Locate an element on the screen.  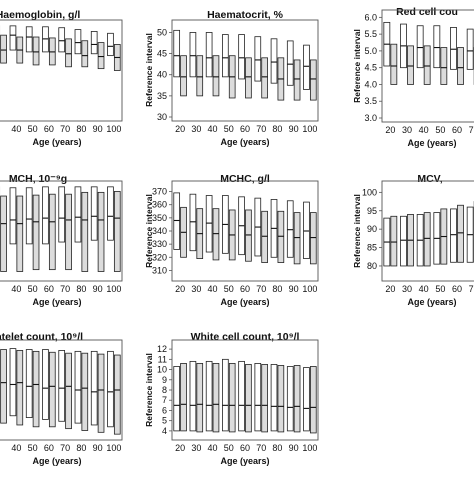
y-tick-label: 3.5 is located at coordinates (370, 101).